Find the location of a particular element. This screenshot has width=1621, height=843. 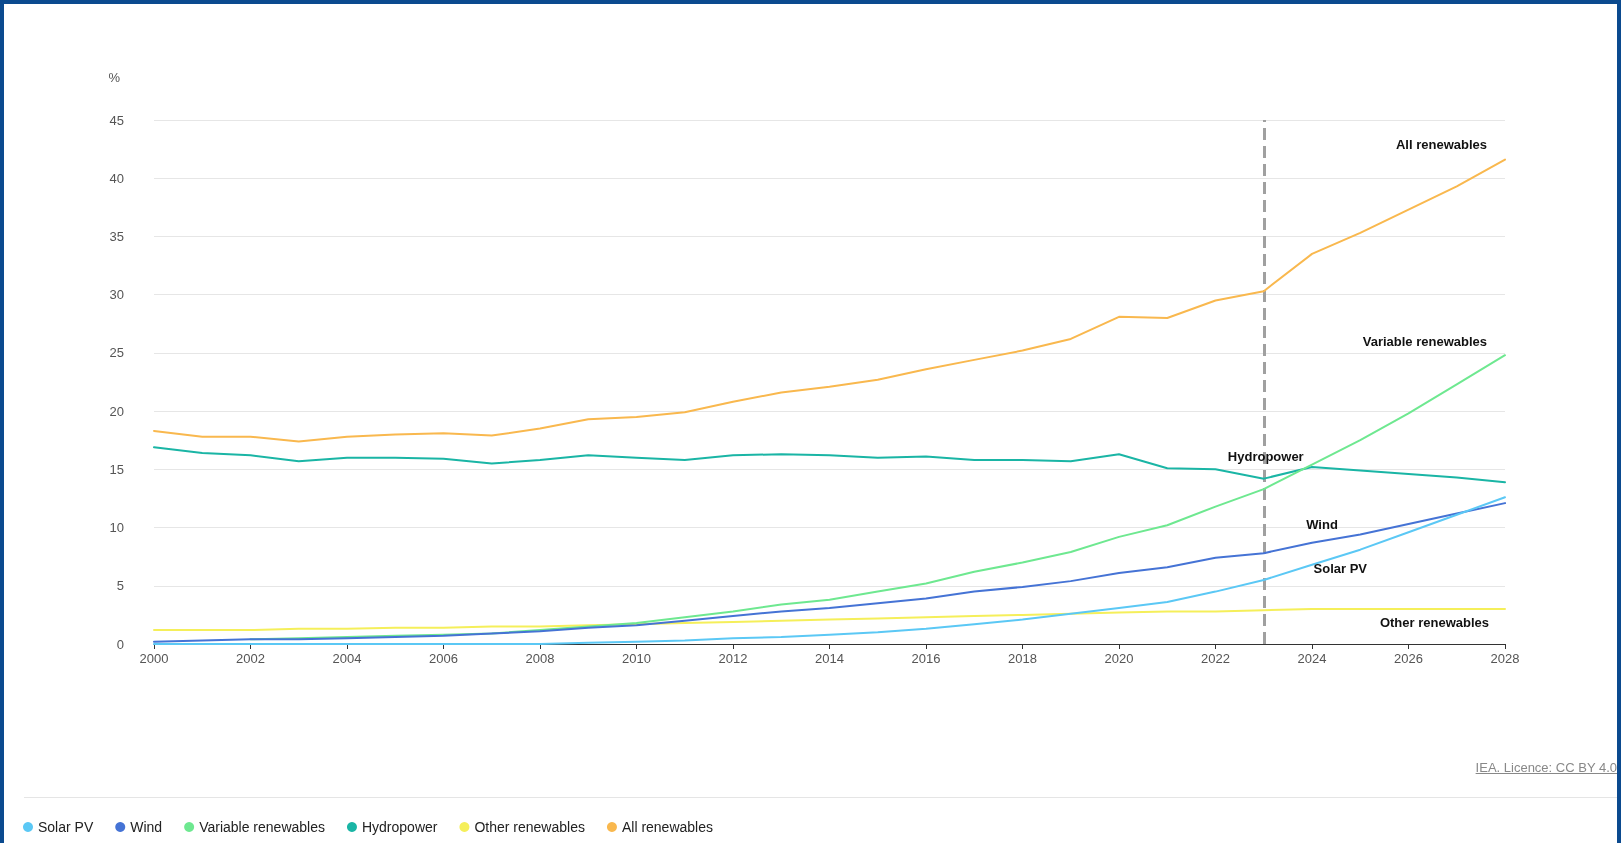

annotation: All renewables is located at coordinates (1441, 145).